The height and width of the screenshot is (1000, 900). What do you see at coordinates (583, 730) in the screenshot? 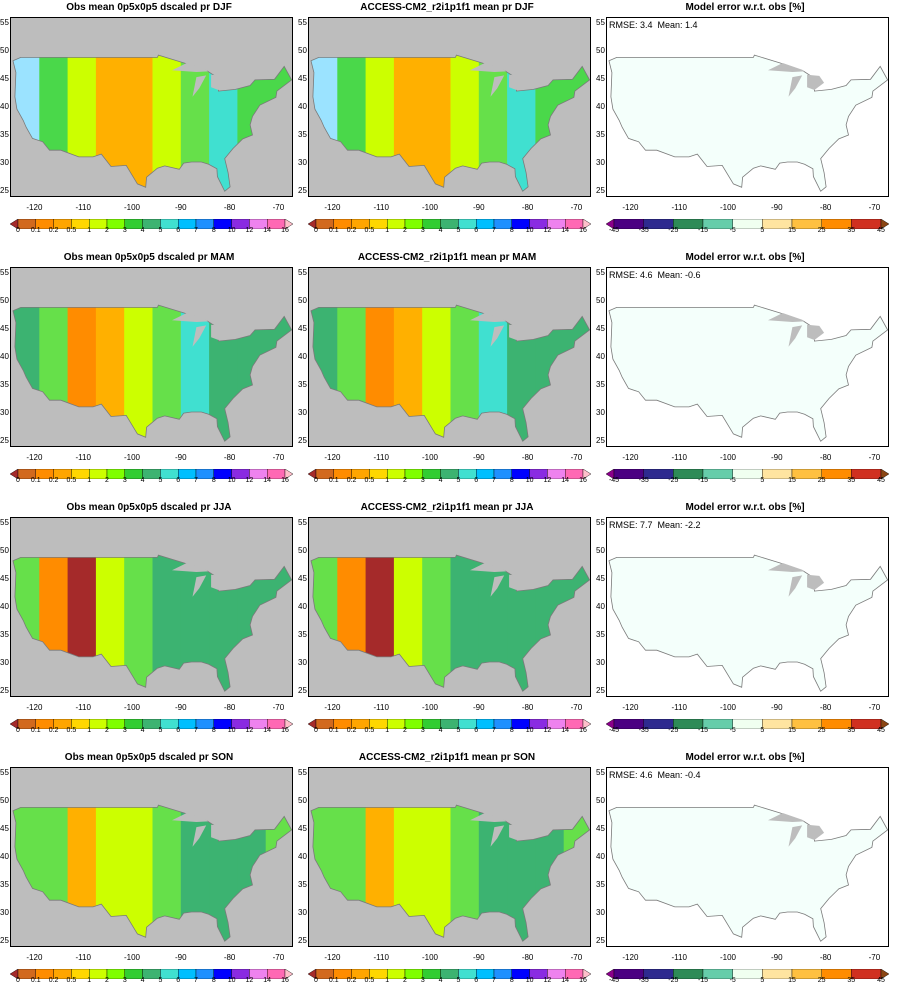
I see `colorbar-label: 16` at bounding box center [583, 730].